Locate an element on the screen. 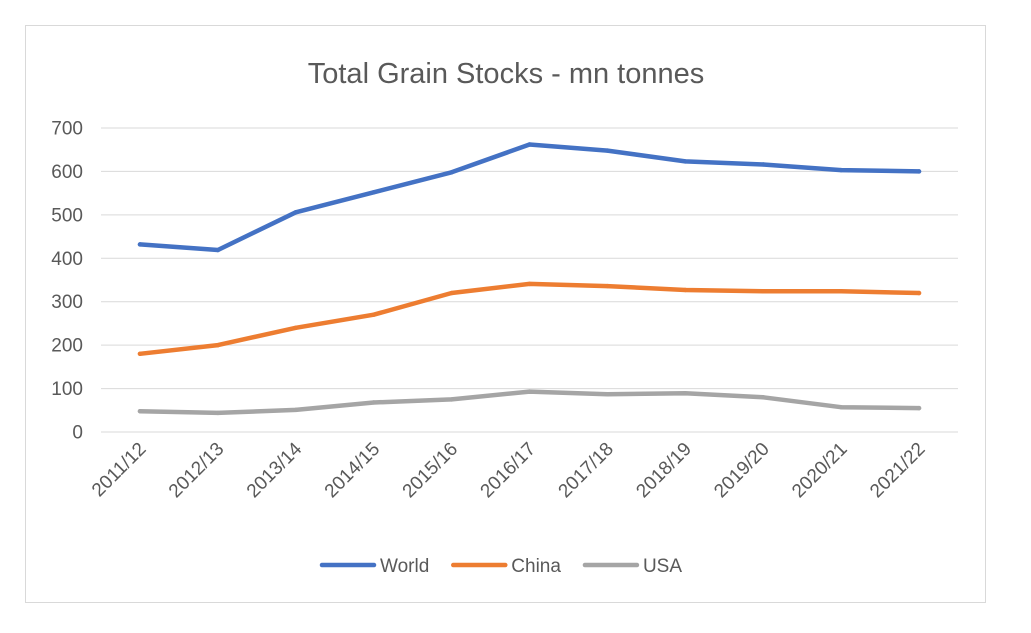  y-tick-label: 400 is located at coordinates (67, 259).